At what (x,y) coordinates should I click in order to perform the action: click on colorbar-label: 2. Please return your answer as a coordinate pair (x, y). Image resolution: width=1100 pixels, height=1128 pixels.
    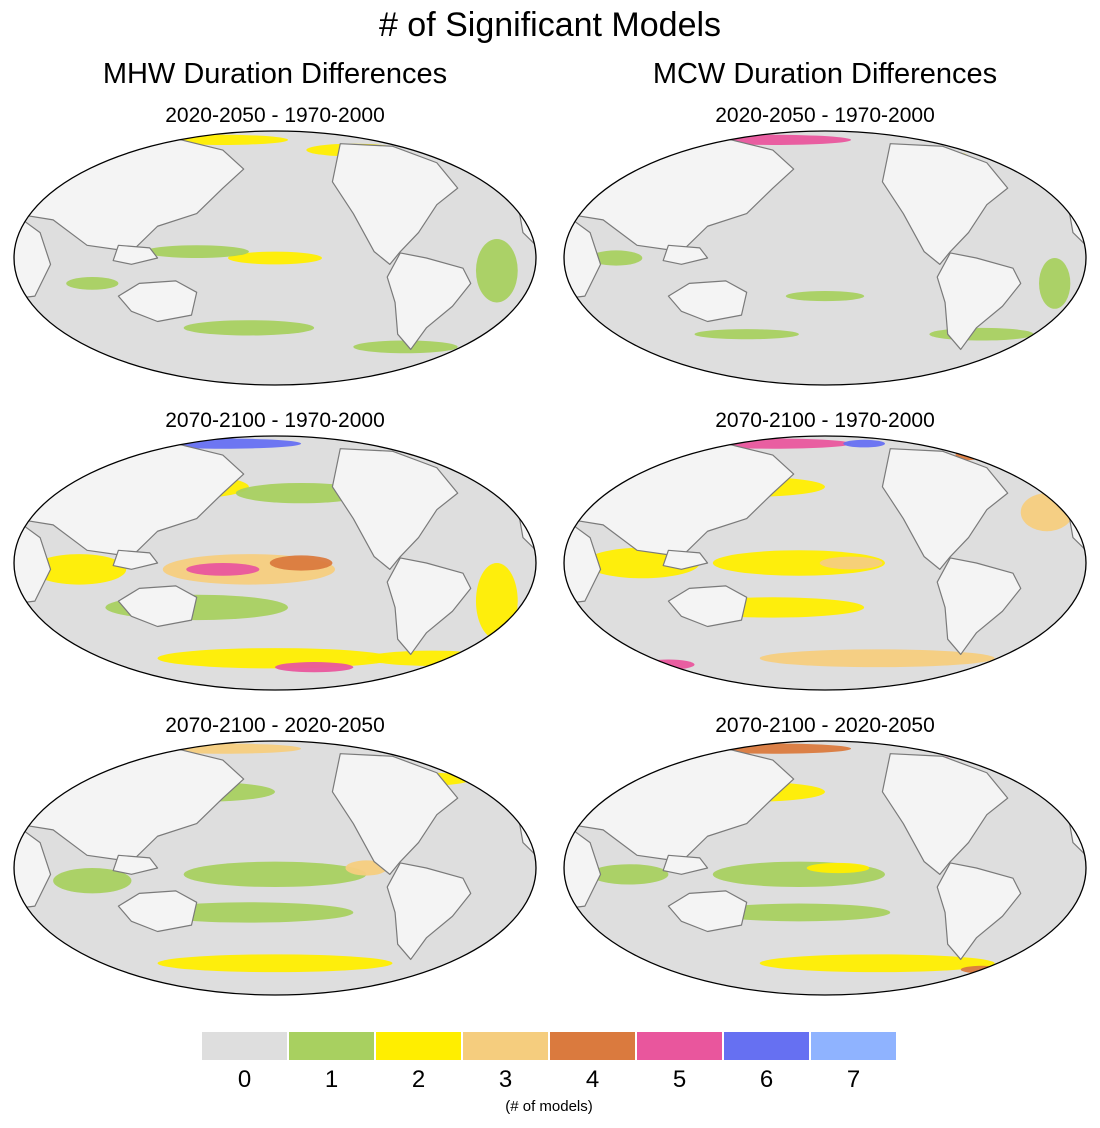
    Looking at the image, I should click on (418, 1079).